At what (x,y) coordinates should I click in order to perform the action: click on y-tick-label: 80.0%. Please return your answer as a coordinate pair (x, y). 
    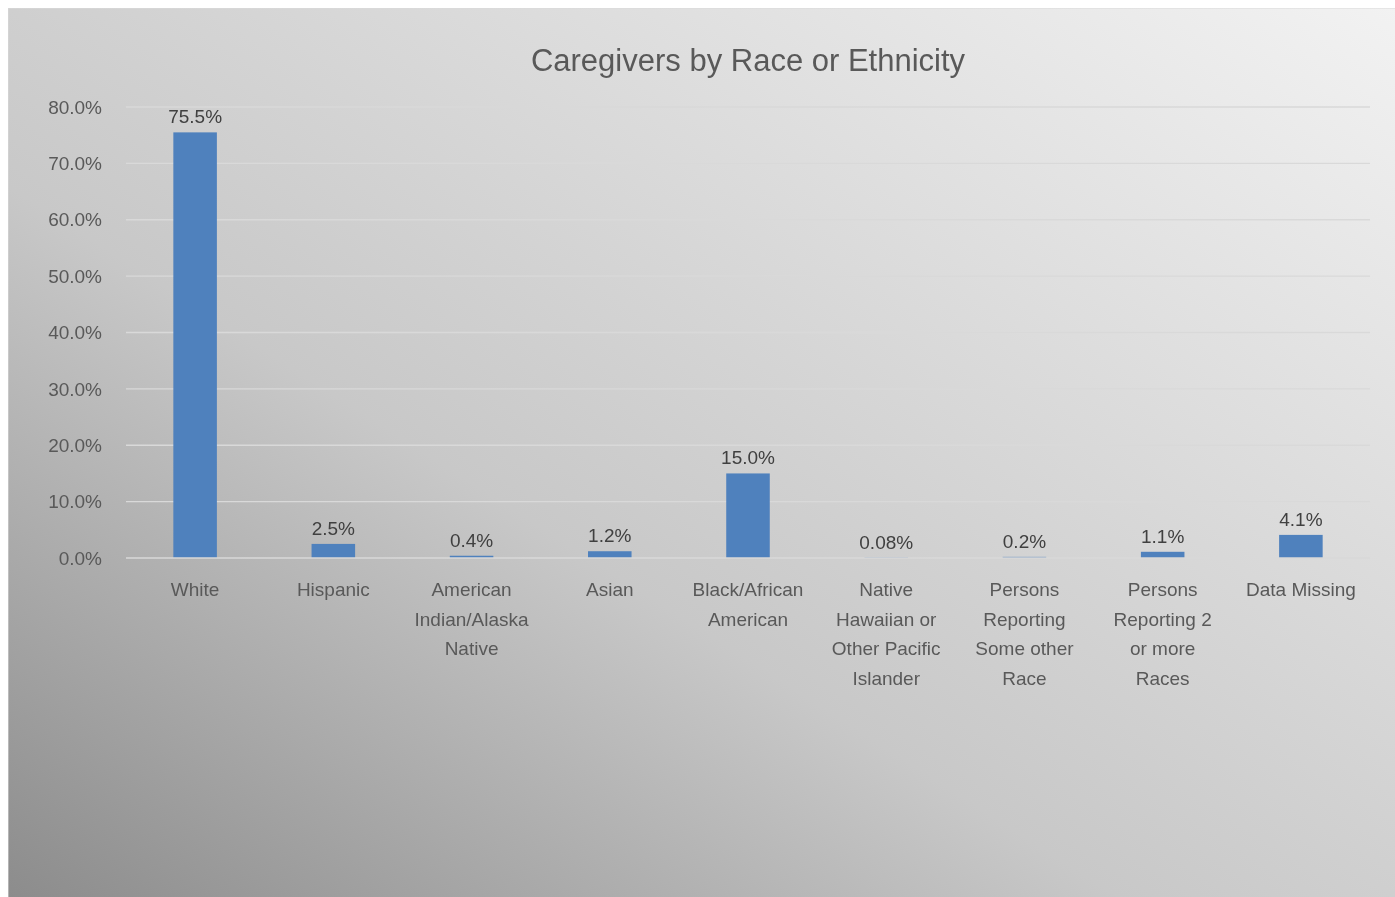
    Looking at the image, I should click on (75, 107).